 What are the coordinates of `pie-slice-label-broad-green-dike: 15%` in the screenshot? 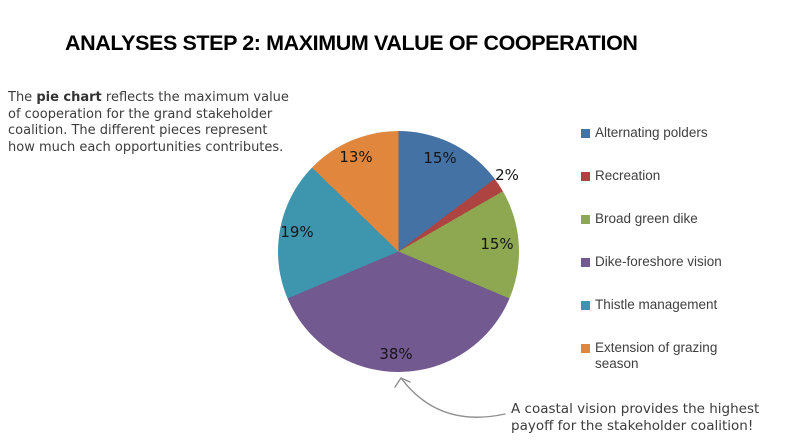 It's located at (497, 244).